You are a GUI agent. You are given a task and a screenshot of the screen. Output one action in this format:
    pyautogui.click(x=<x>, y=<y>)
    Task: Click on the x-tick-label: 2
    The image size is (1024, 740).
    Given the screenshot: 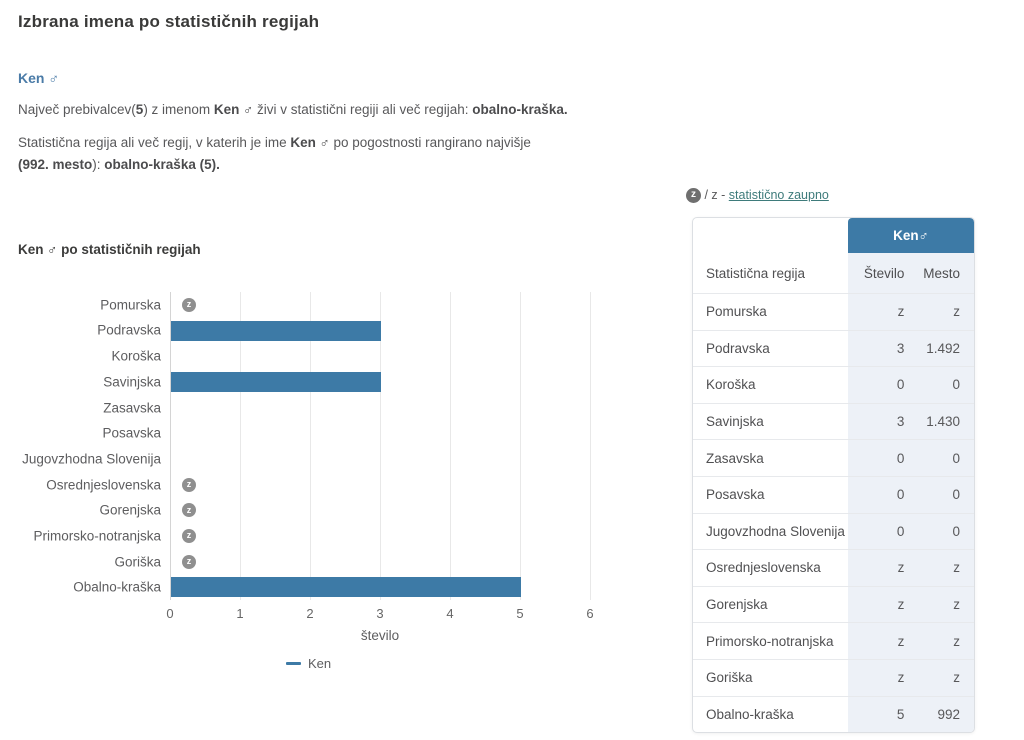 What is the action you would take?
    pyautogui.click(x=310, y=613)
    